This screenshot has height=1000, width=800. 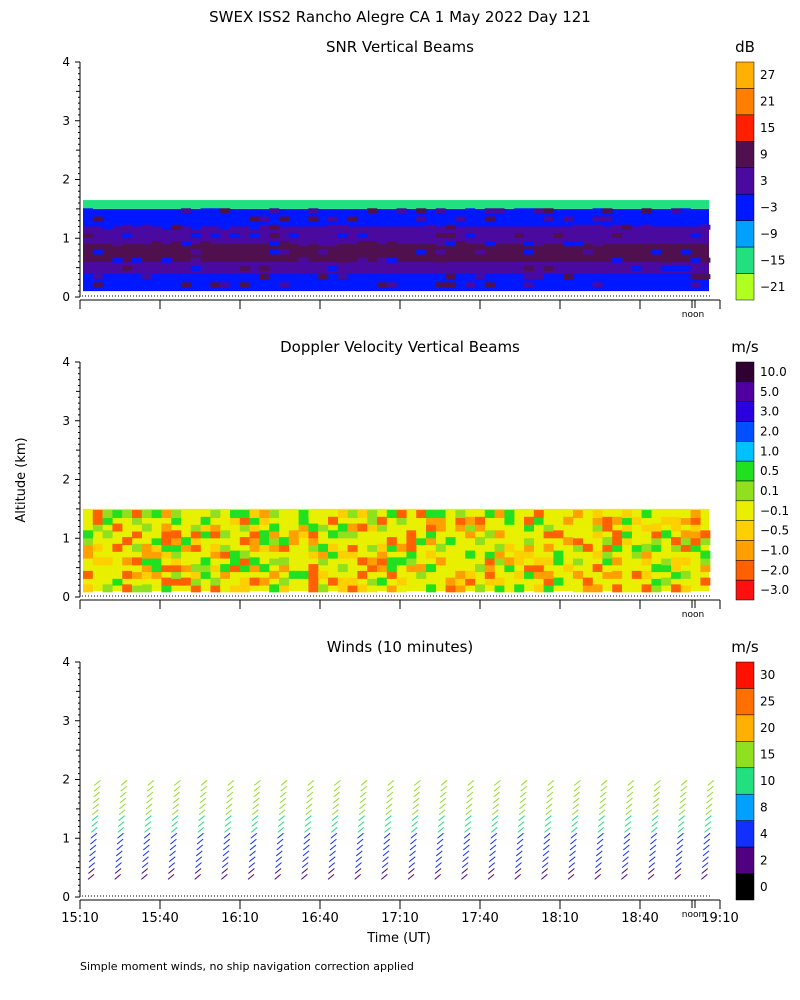 I want to click on snr-band, so click(x=396, y=204).